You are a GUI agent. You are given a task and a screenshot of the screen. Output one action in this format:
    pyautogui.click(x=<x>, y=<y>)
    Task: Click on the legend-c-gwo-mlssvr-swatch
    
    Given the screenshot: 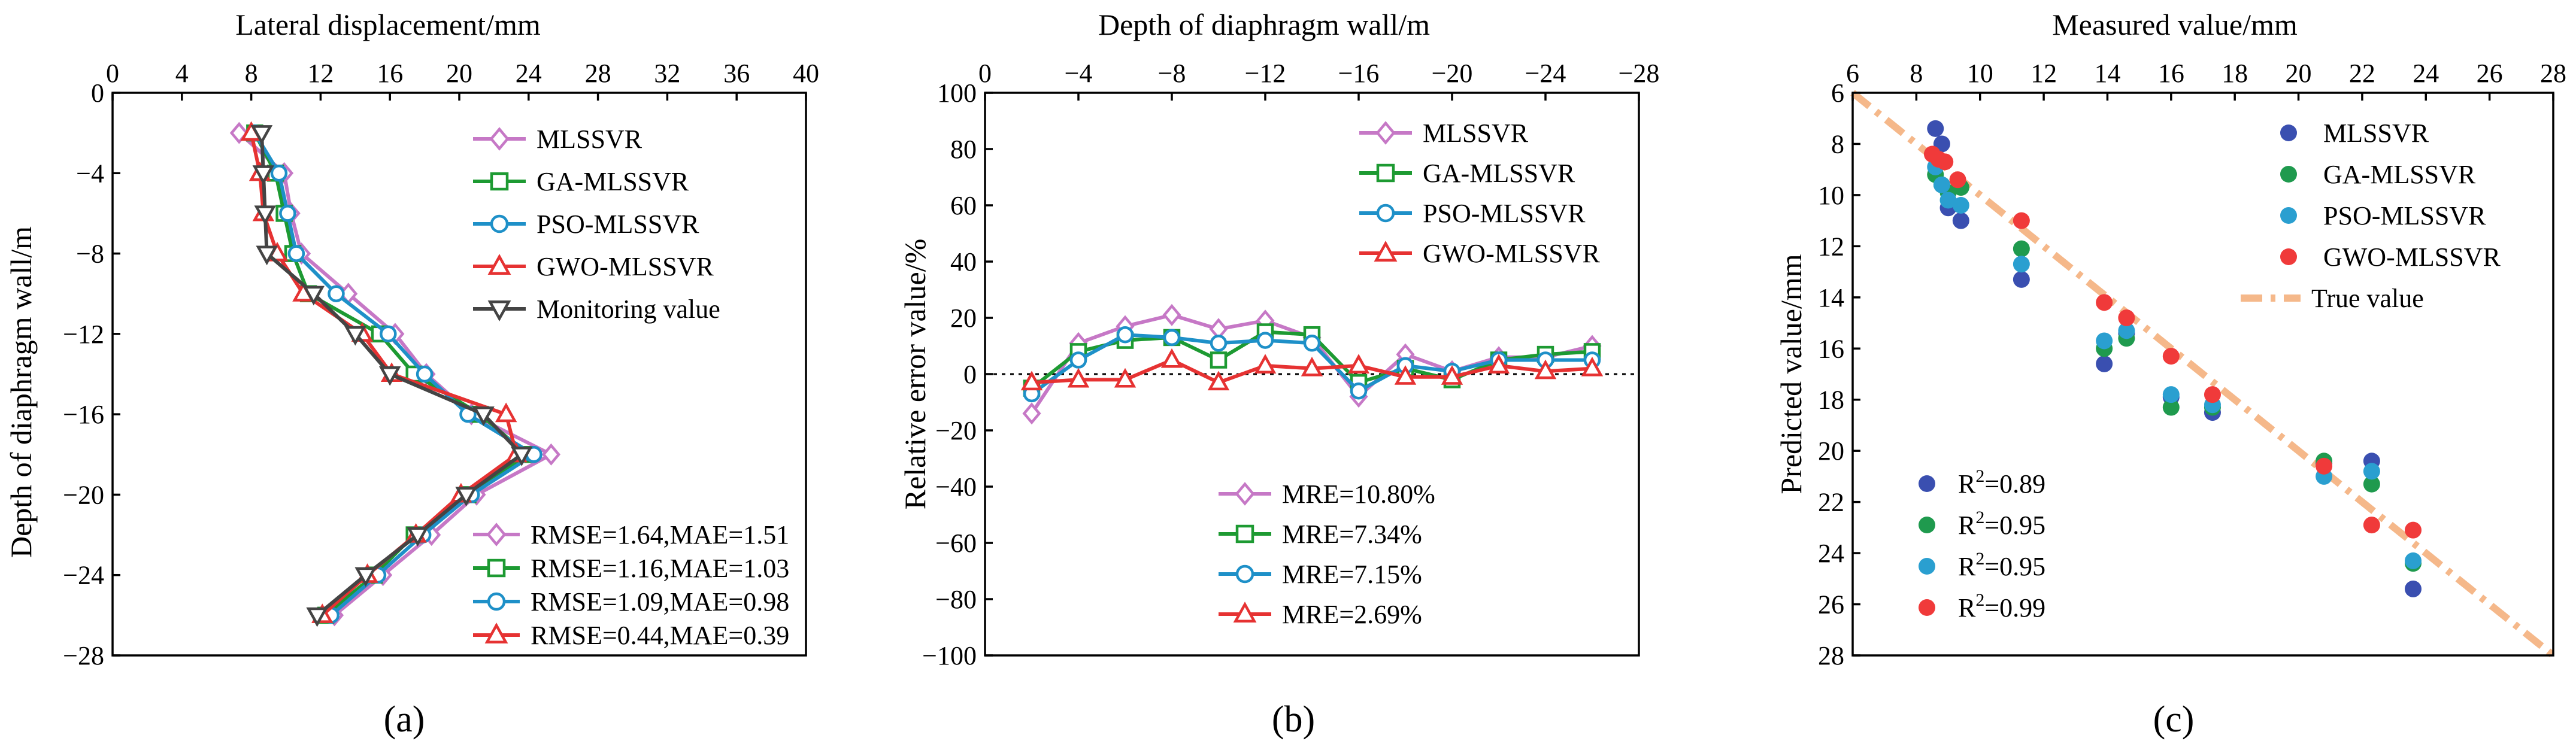 What is the action you would take?
    pyautogui.click(x=2288, y=256)
    